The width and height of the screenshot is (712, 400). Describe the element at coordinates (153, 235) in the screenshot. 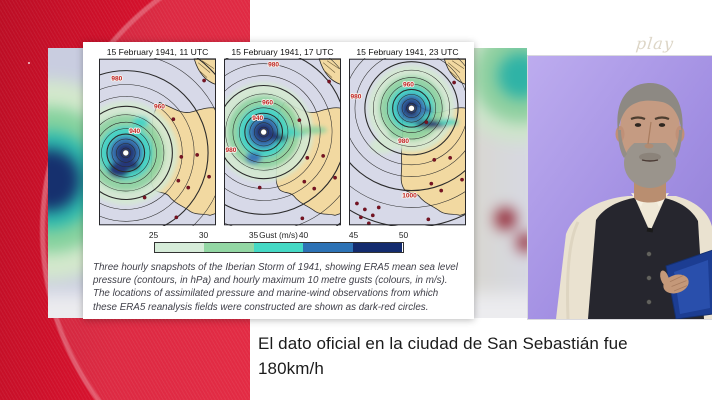

I see `colorbar-tick: 25` at that location.